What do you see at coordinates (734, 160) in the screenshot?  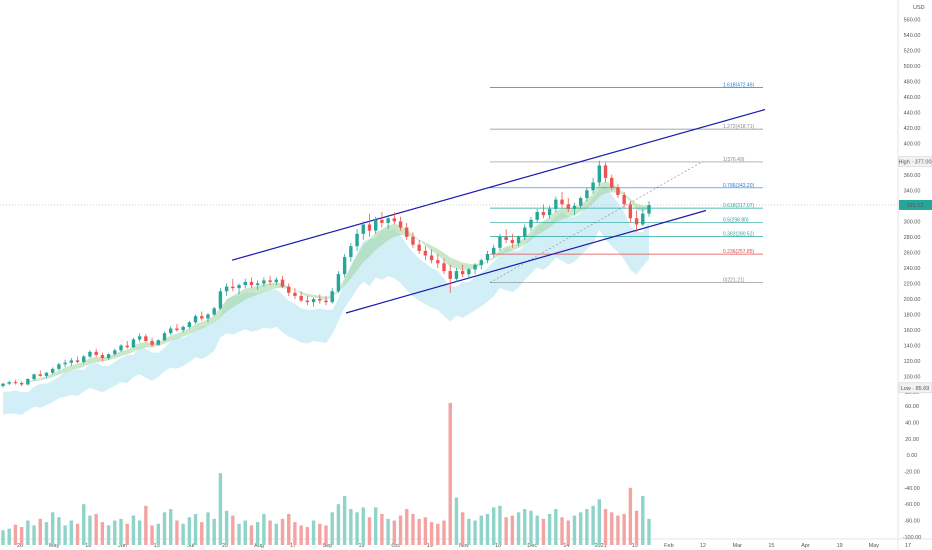 I see `fib-level-label: 1(376.49)` at bounding box center [734, 160].